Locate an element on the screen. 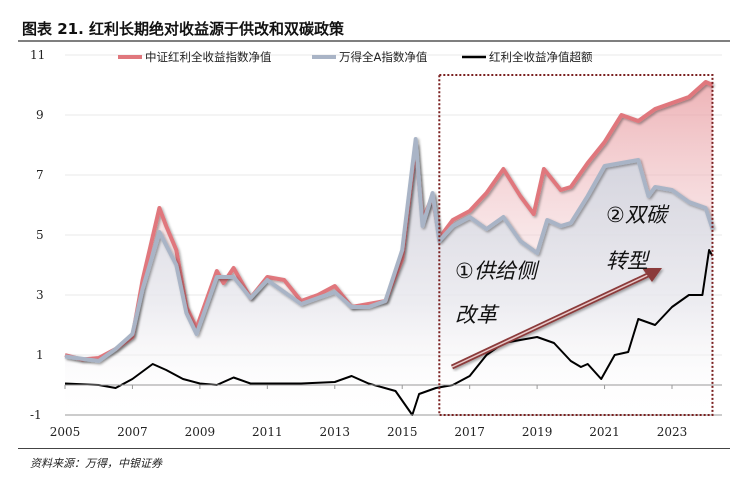  x-tick-label: 2021 is located at coordinates (604, 432).